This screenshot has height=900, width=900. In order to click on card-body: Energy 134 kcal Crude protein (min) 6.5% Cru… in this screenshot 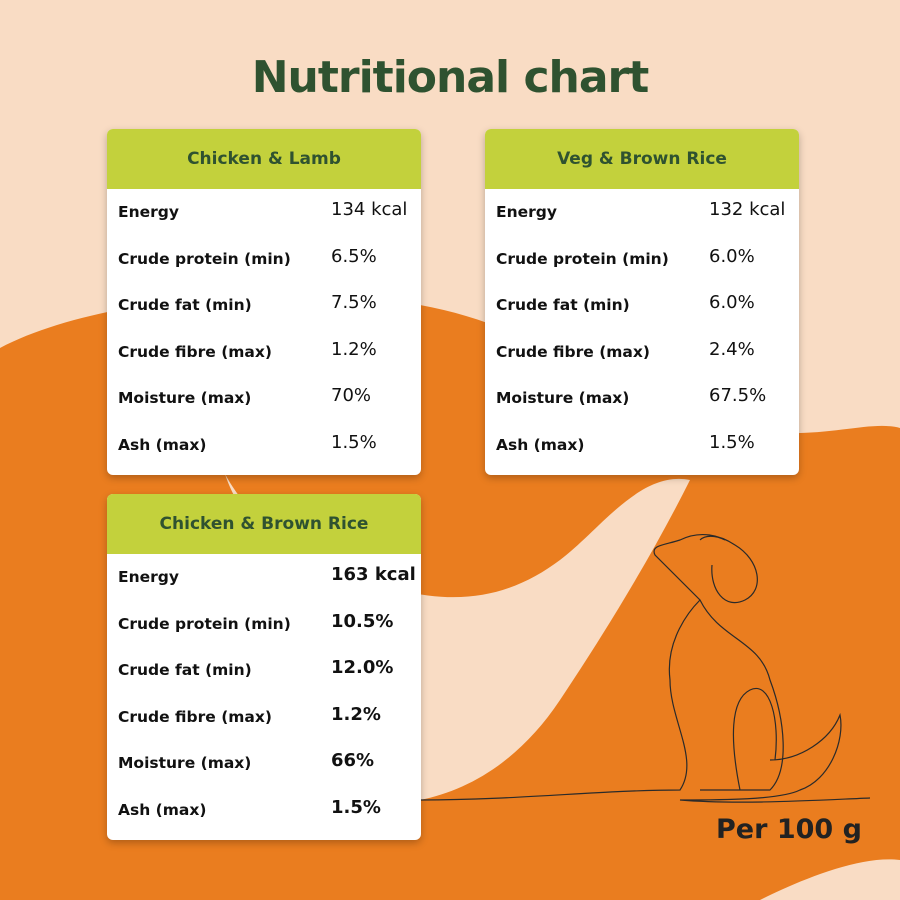, I will do `click(264, 332)`.